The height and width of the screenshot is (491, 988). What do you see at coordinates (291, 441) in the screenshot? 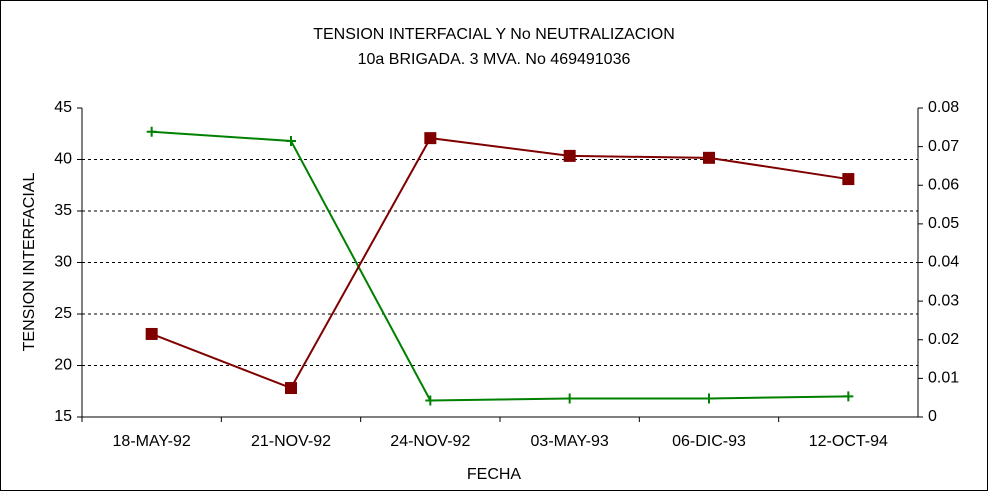
I see `x-tick-label: 21-NOV-92` at bounding box center [291, 441].